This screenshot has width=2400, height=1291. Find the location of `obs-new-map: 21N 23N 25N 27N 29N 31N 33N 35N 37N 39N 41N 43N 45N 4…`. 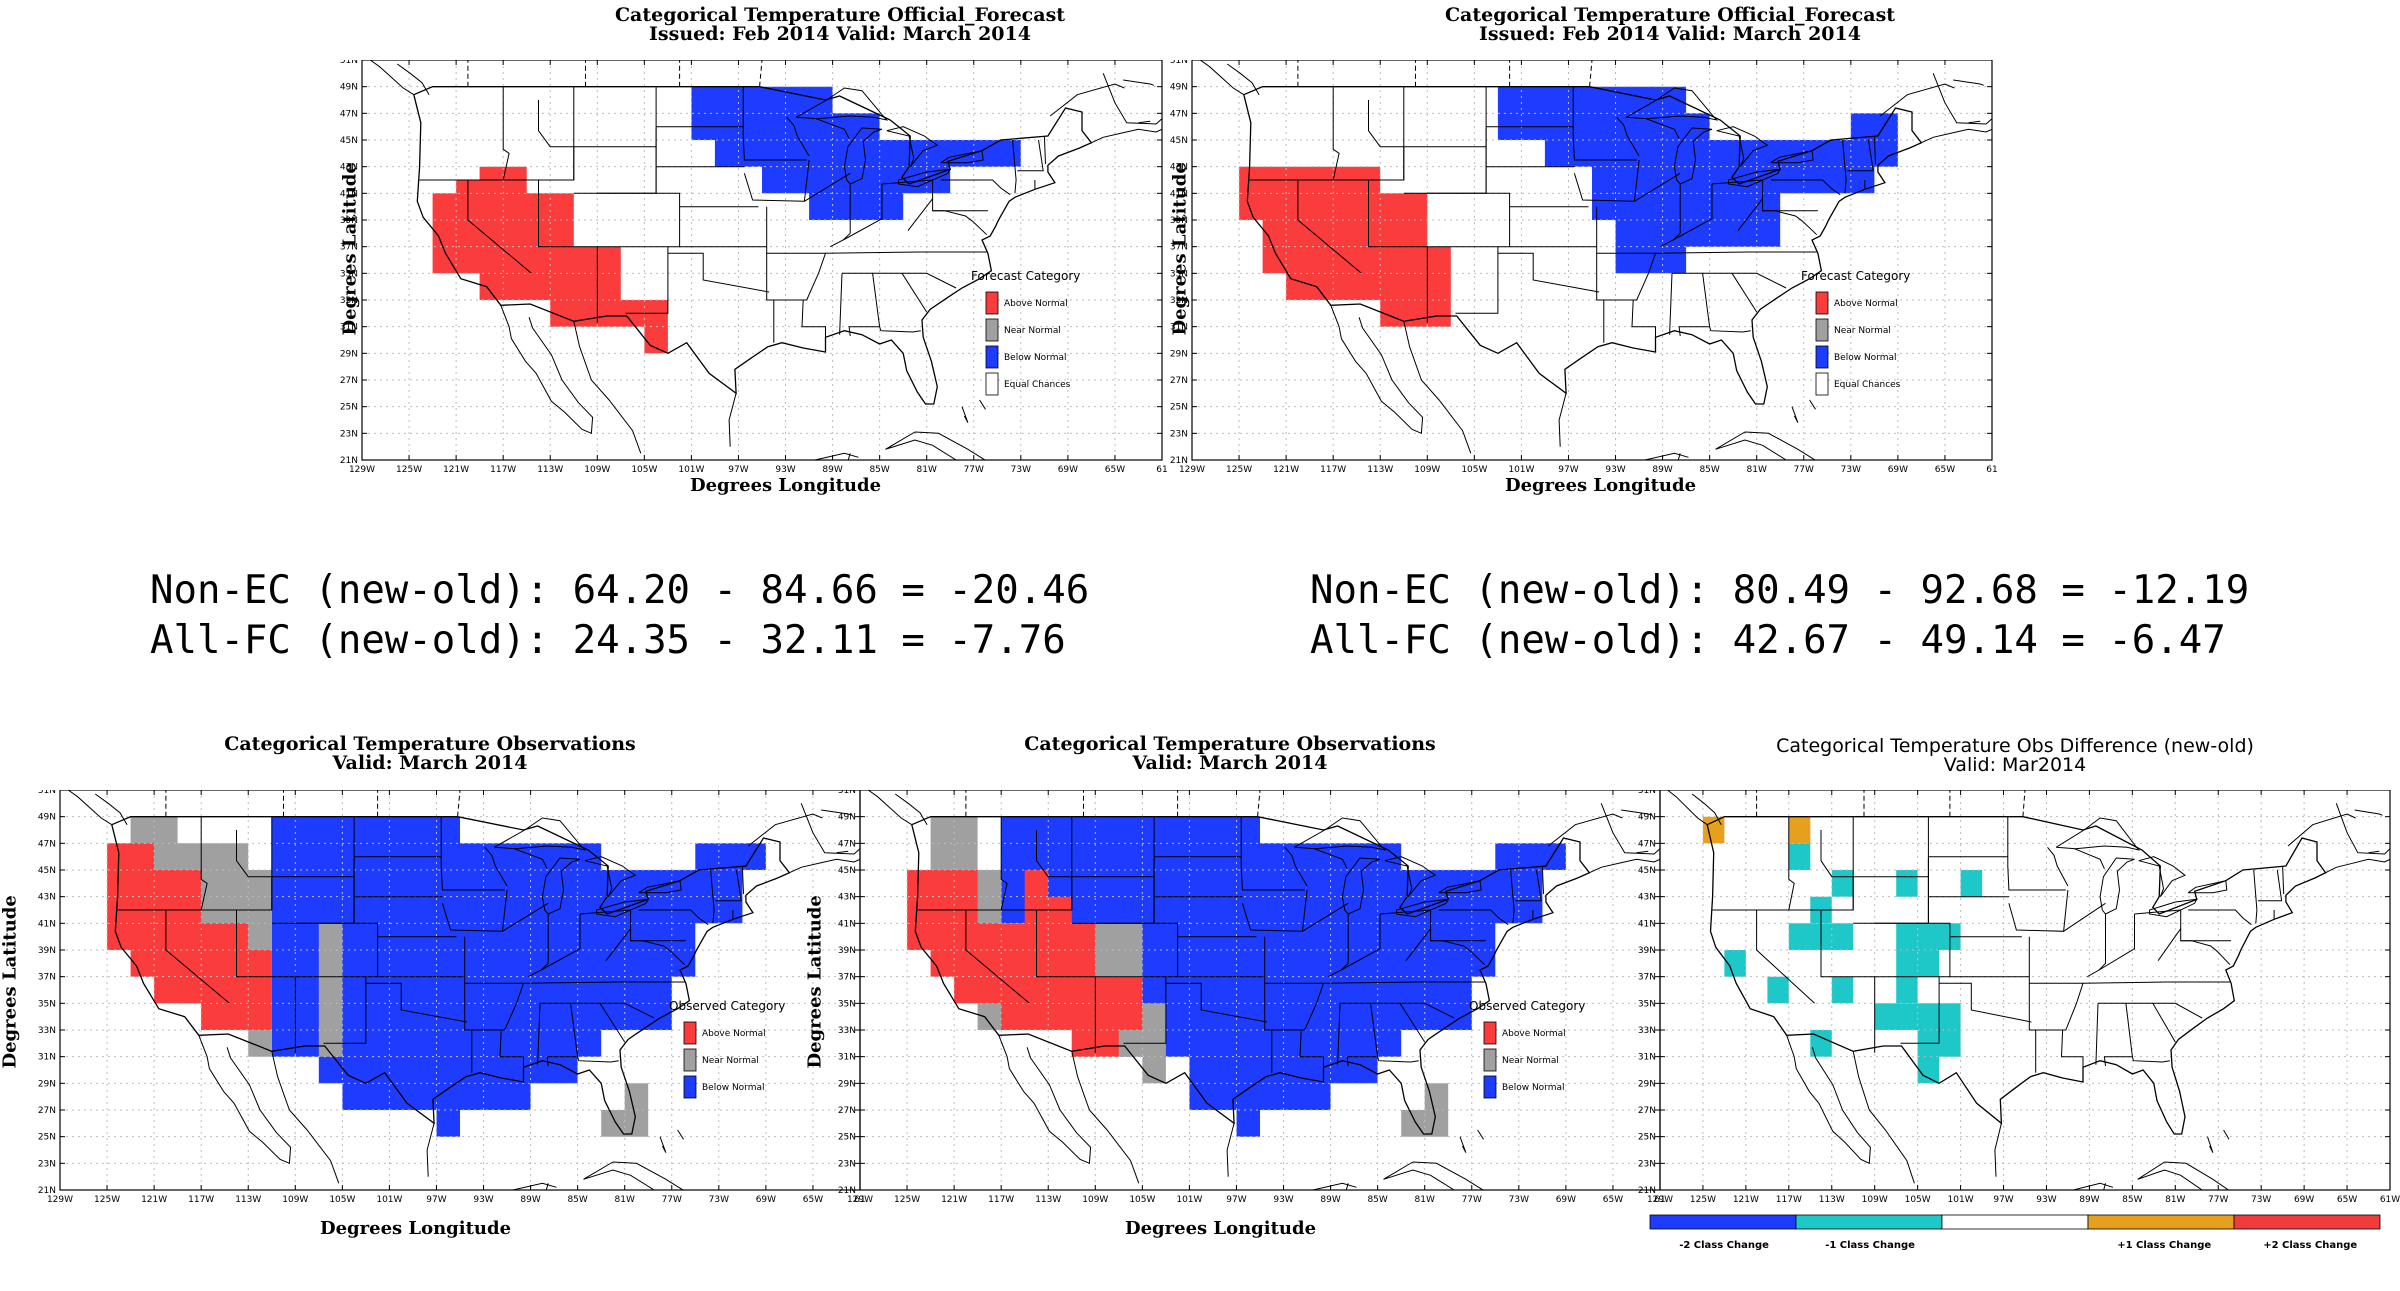

obs-new-map: 21N 23N 25N 27N 29N 31N 33N 35N 37N 39N 41N 43N 45N 4… is located at coordinates (1252, 997).